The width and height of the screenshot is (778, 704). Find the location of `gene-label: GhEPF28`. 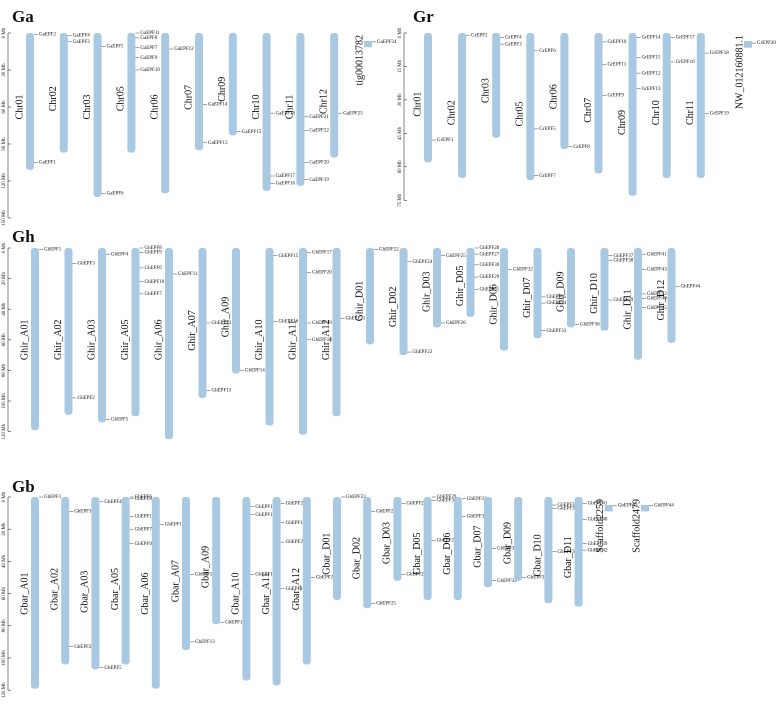

gene-label: GhEPF28 is located at coordinates (490, 248).